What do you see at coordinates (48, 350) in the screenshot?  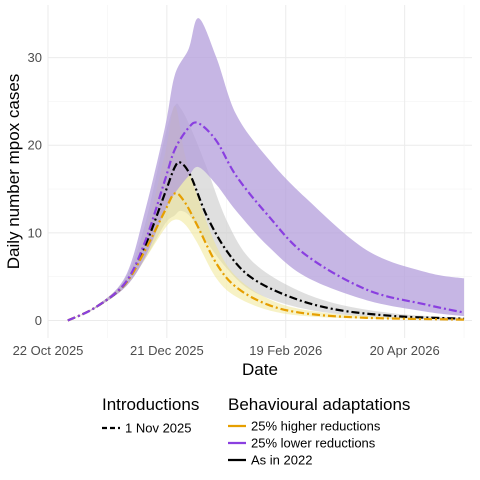 I see `x-tick-label: 22 Oct 2025` at bounding box center [48, 350].